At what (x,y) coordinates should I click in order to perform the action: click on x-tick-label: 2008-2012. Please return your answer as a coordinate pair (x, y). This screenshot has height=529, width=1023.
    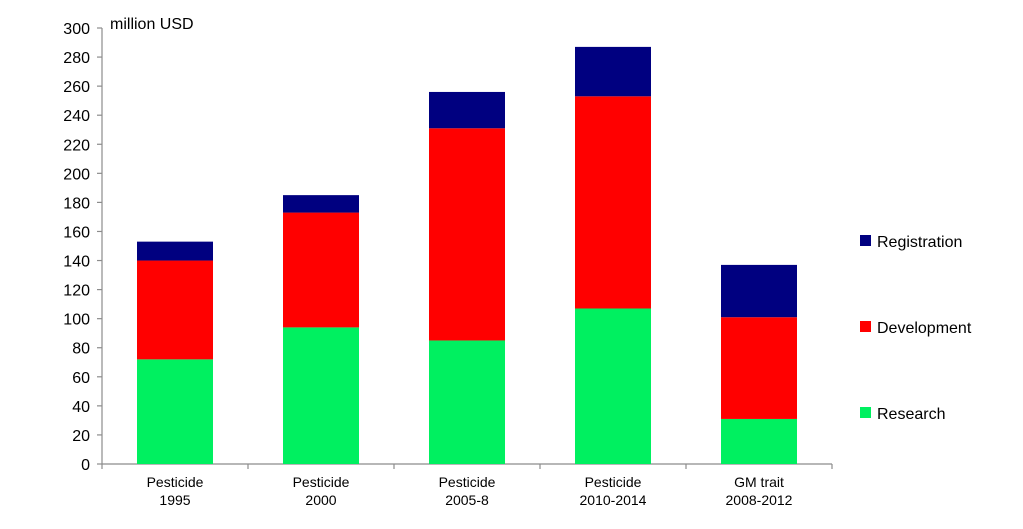
    Looking at the image, I should click on (759, 500).